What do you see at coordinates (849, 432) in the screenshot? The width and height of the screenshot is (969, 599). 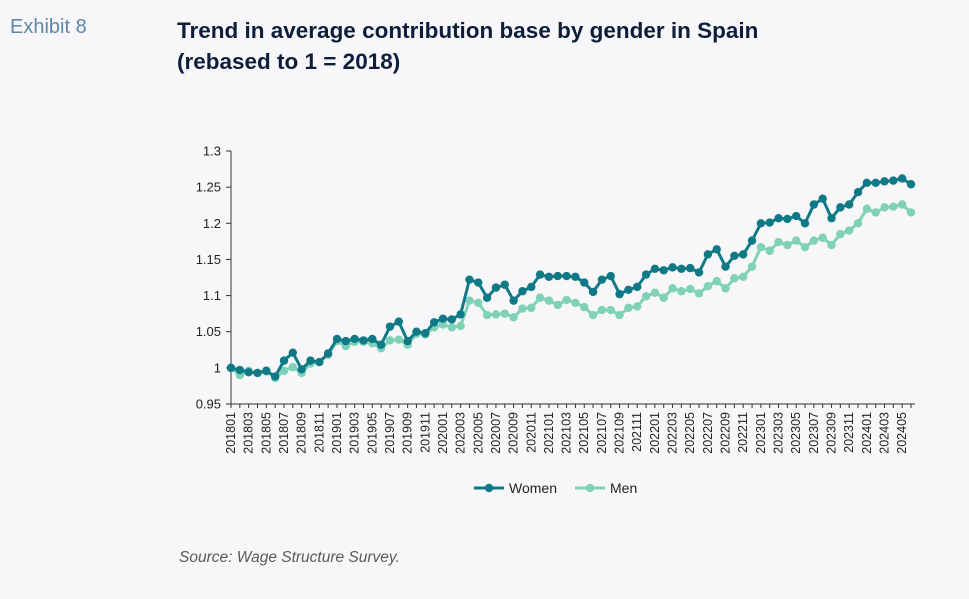 I see `x-tick-label: 202311` at bounding box center [849, 432].